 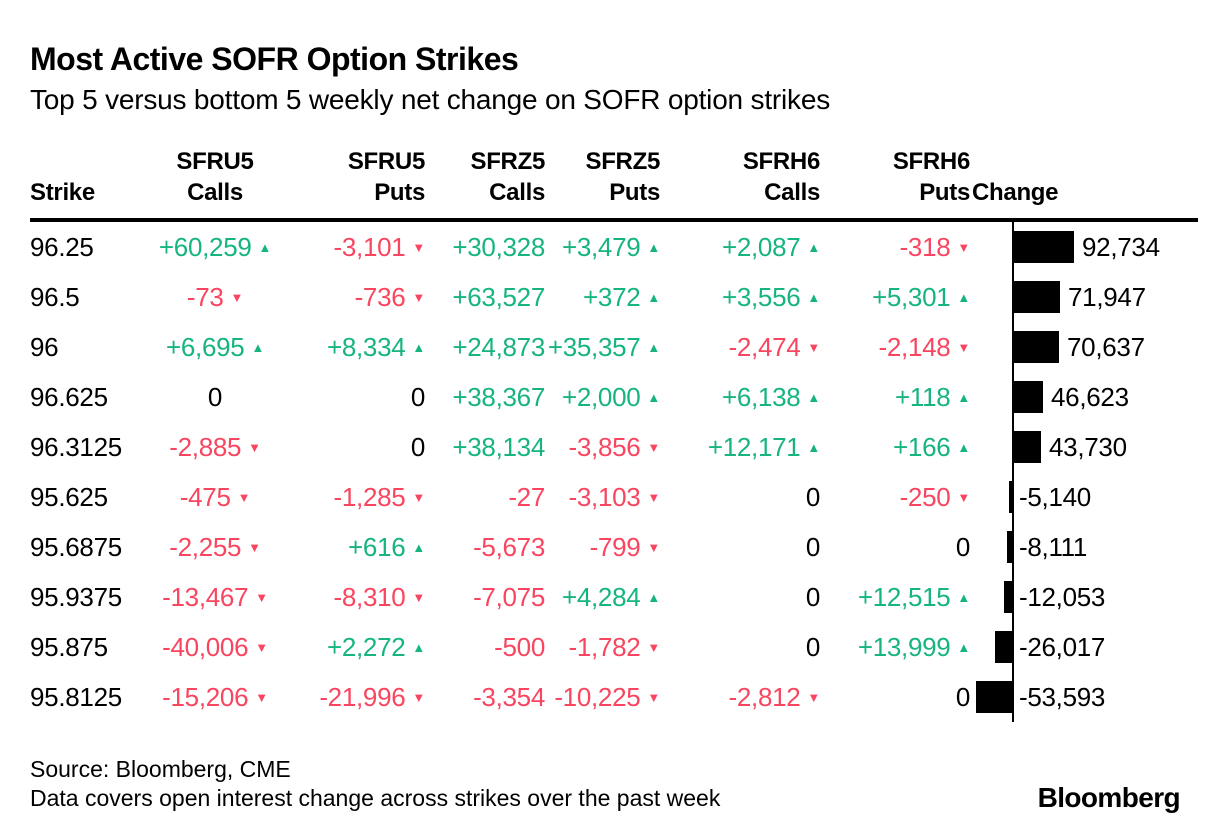 I want to click on cell-number: +13,999, so click(x=904, y=646).